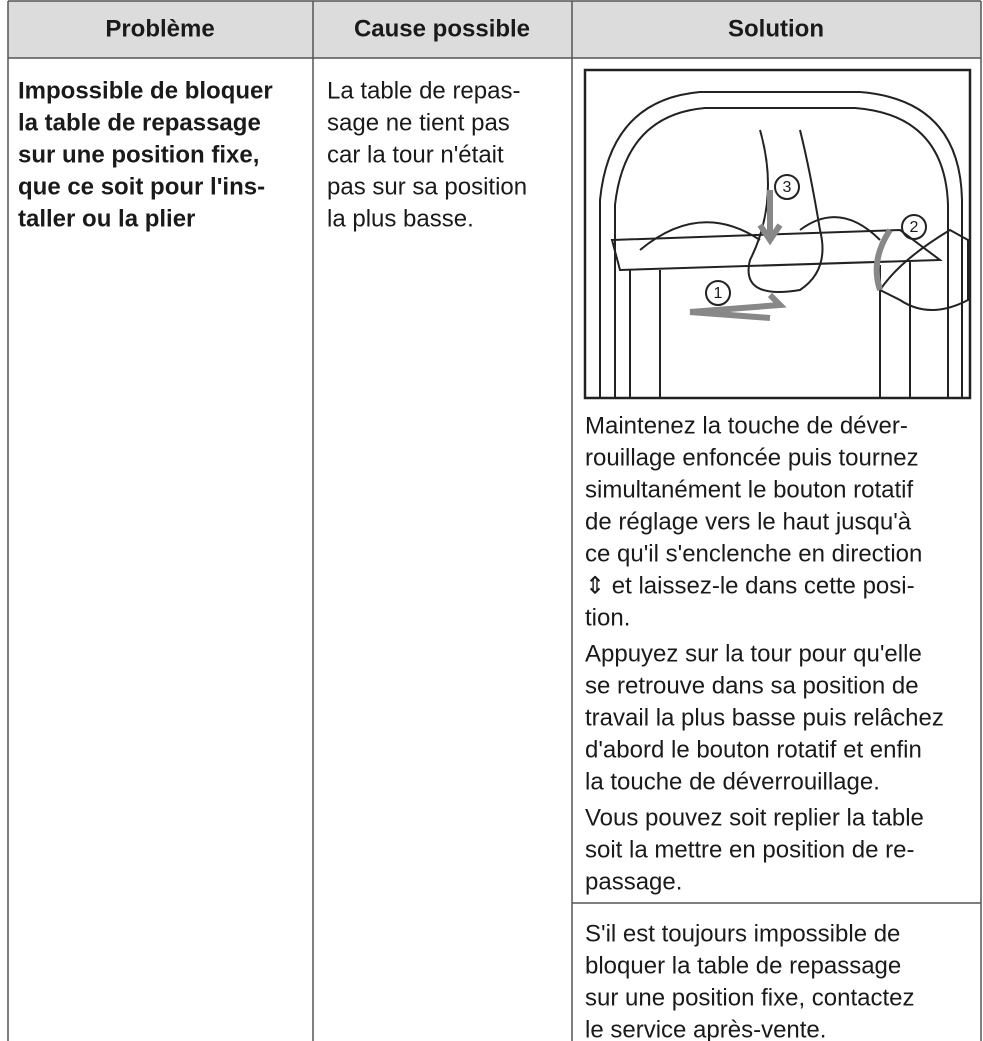 This screenshot has height=1041, width=983. I want to click on solution-line: Vous pouvez soit replier la table, so click(754, 817).